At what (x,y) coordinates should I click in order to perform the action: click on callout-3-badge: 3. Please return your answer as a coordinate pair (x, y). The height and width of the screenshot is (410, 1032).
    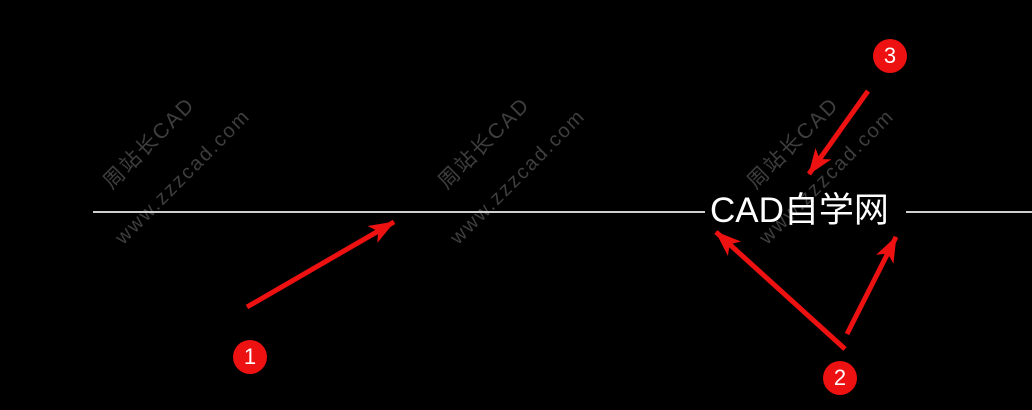
    Looking at the image, I should click on (890, 56).